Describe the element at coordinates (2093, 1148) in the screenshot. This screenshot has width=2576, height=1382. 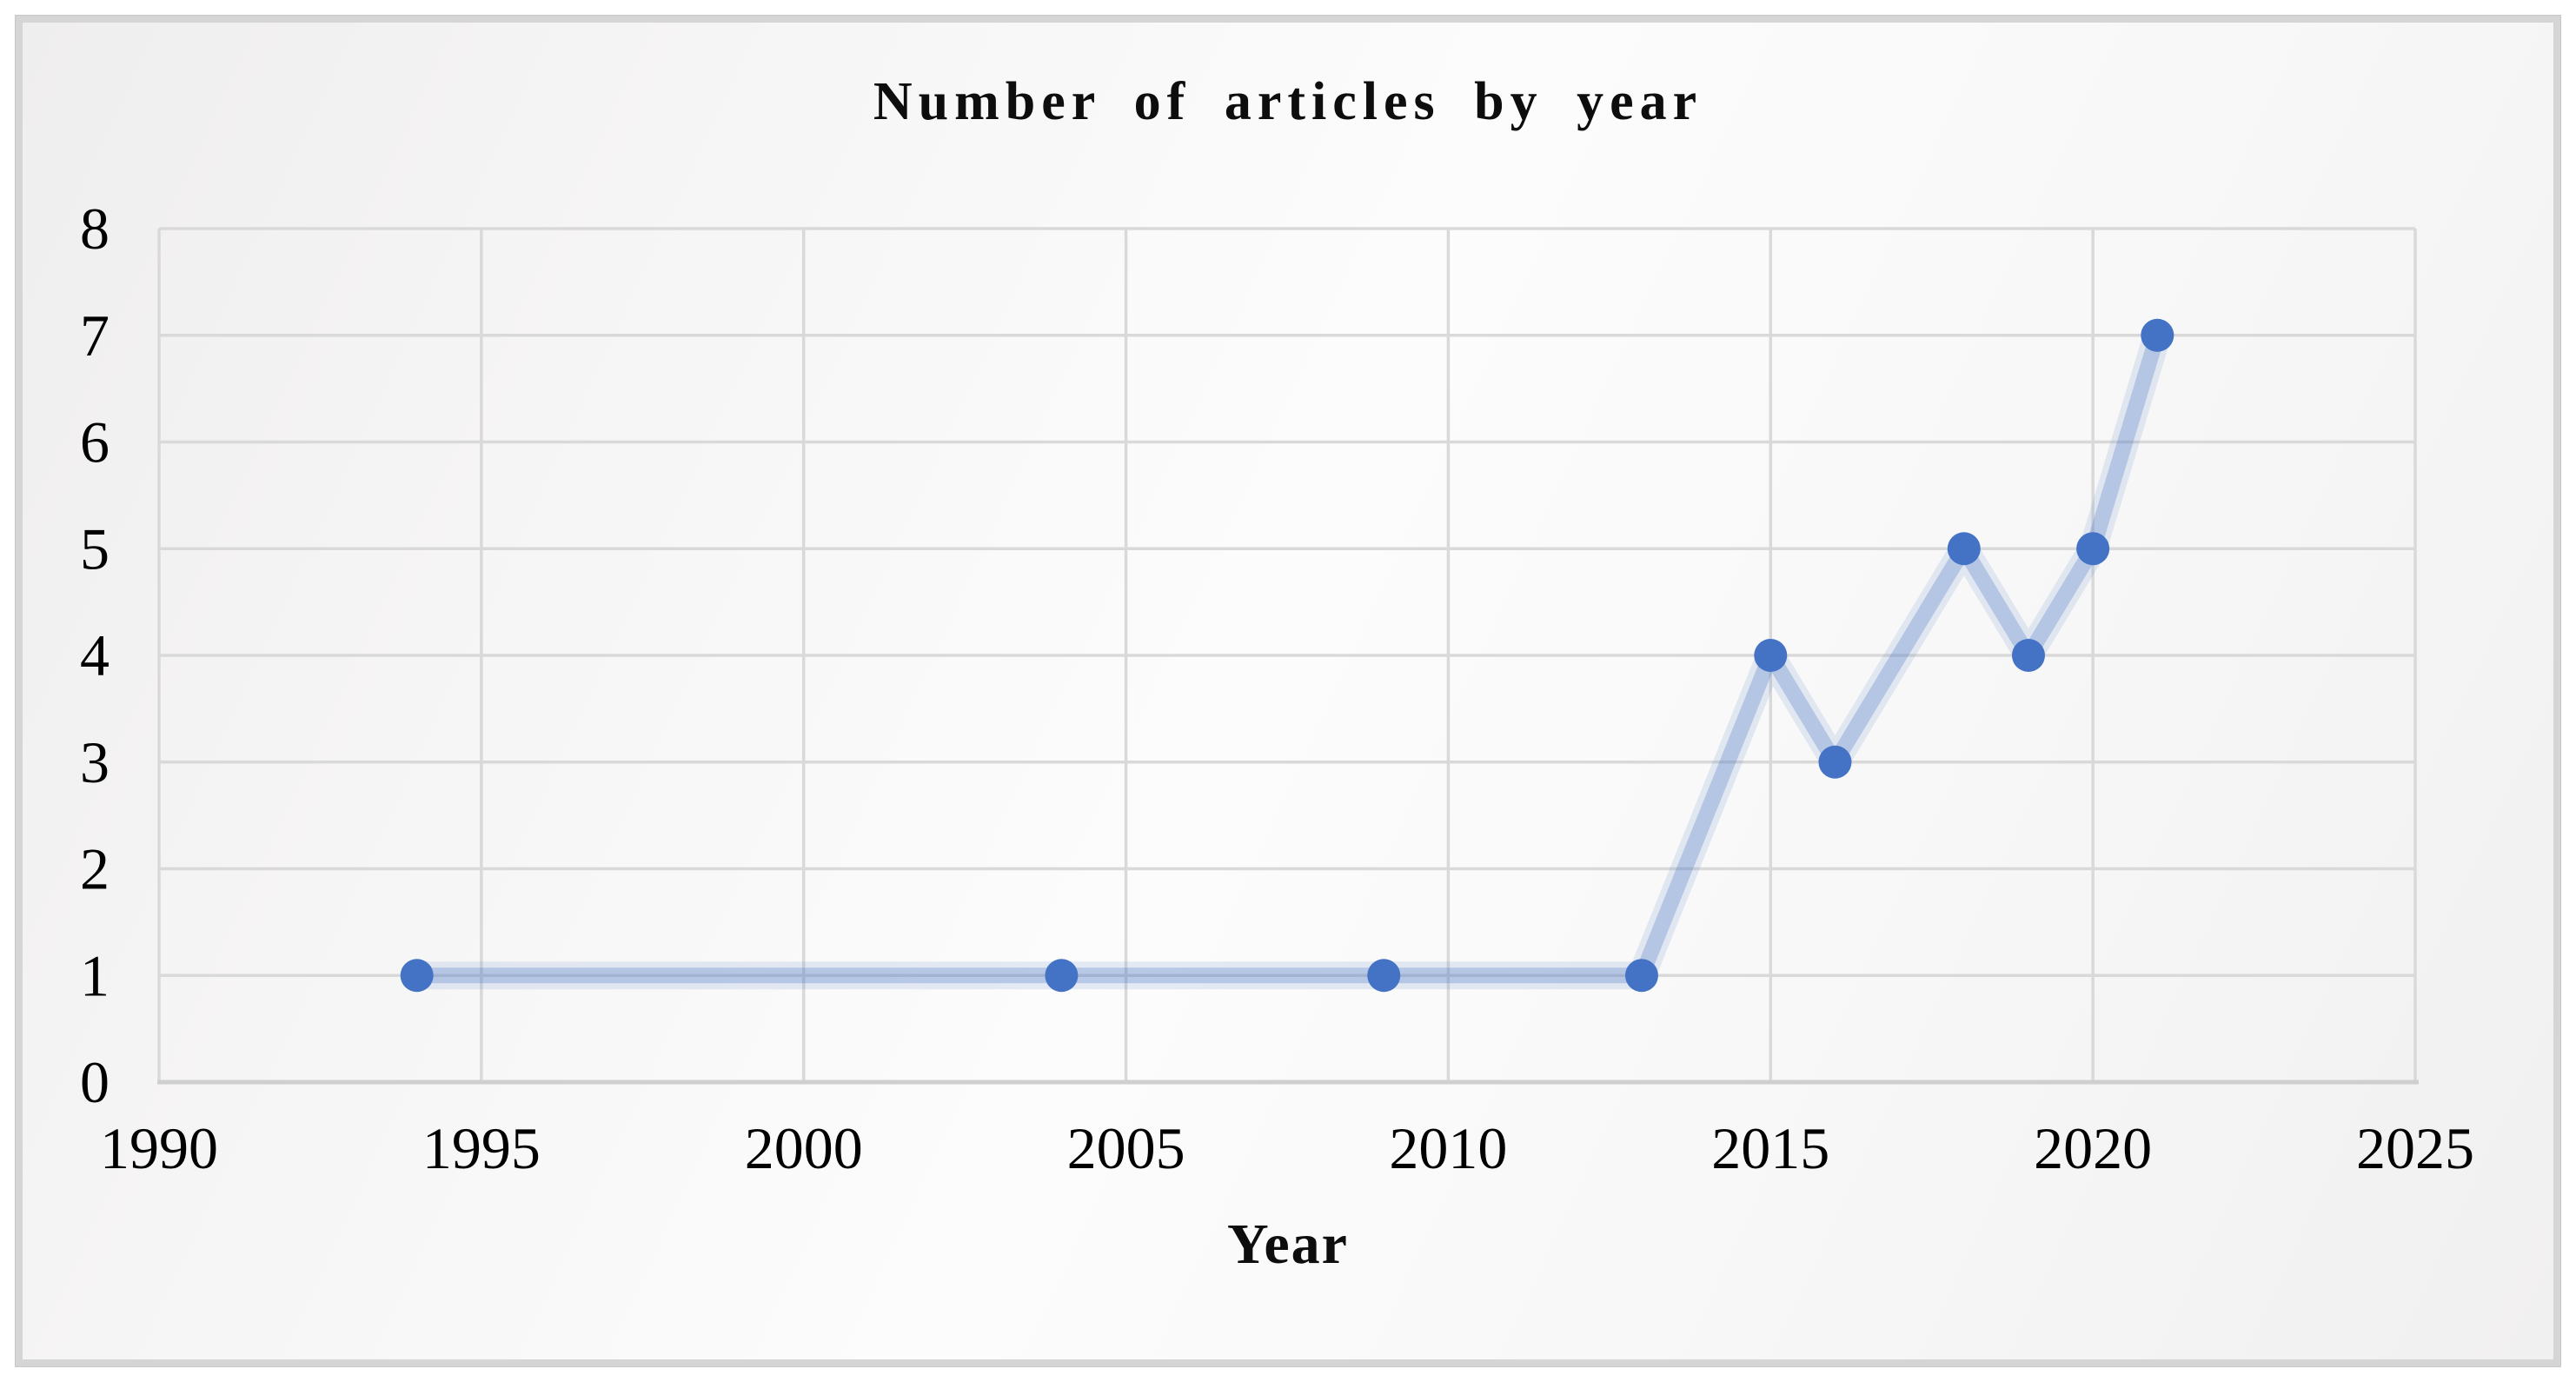
I see `x-tick-label-2020: 2020` at that location.